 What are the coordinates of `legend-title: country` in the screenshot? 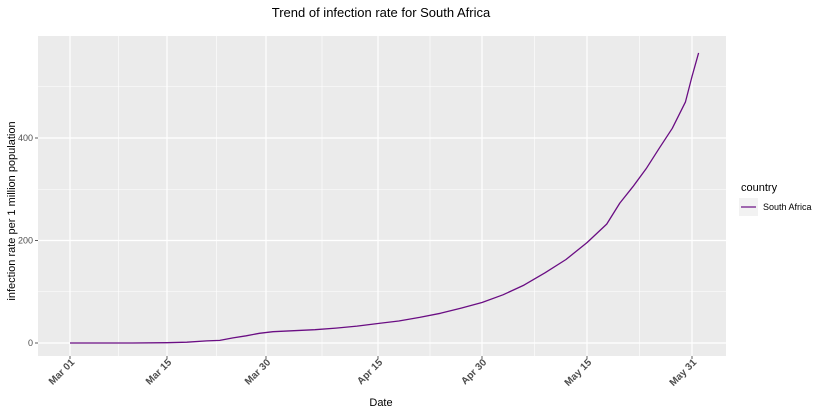 It's located at (759, 188).